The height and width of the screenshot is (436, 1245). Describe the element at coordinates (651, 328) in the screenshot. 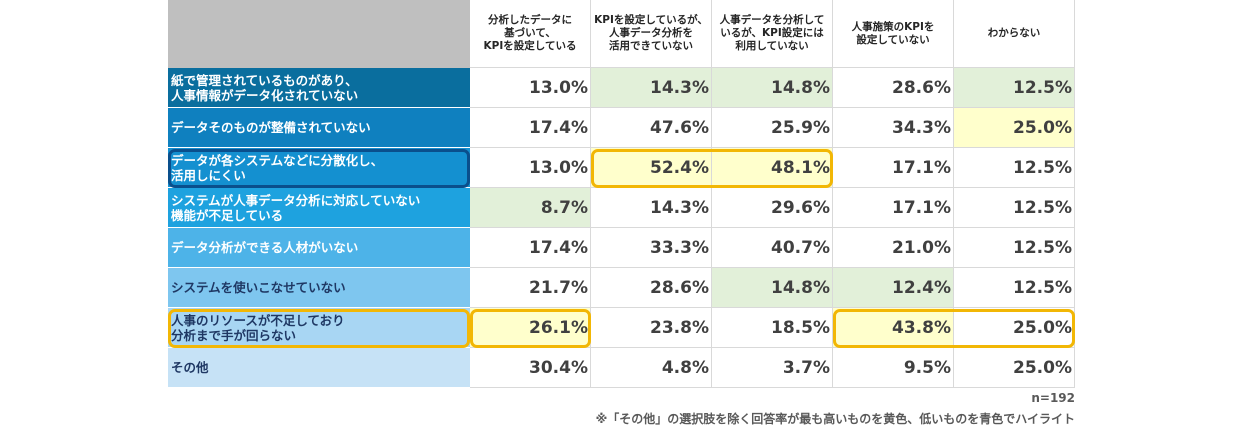

I see `table-cell: 23.8%` at that location.